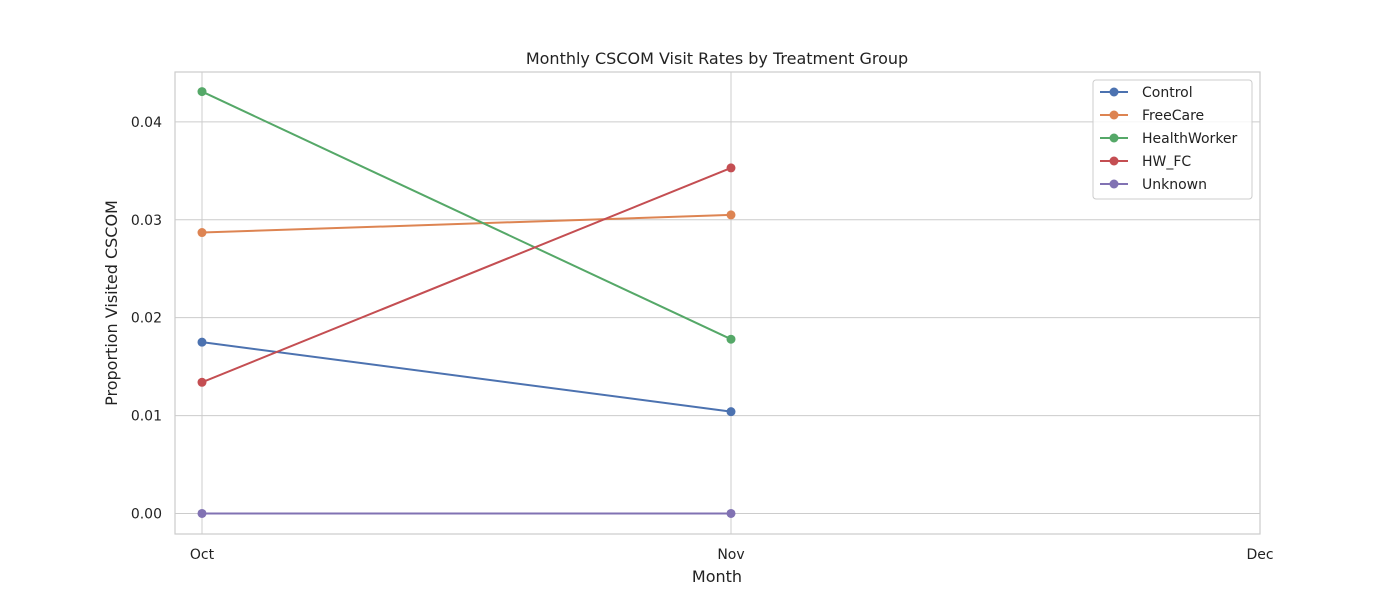  I want to click on legend-label: HW_FC, so click(1166, 162).